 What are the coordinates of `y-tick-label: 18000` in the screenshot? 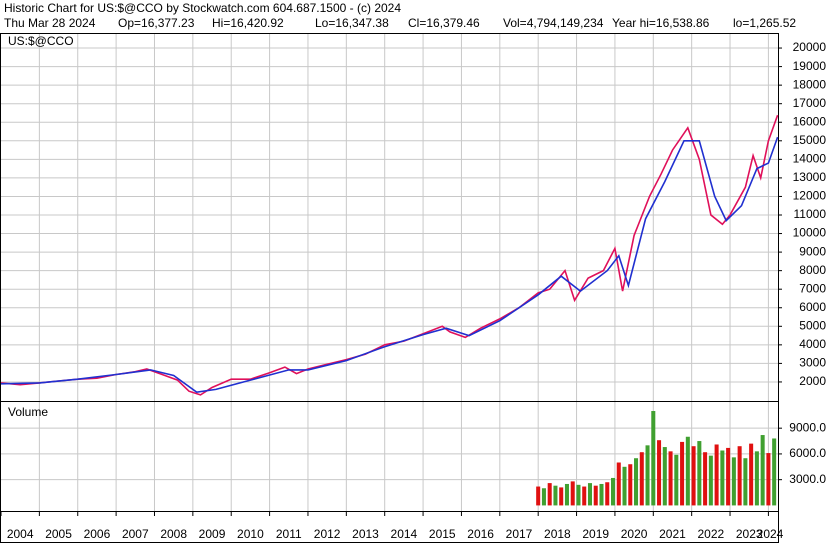 It's located at (810, 84).